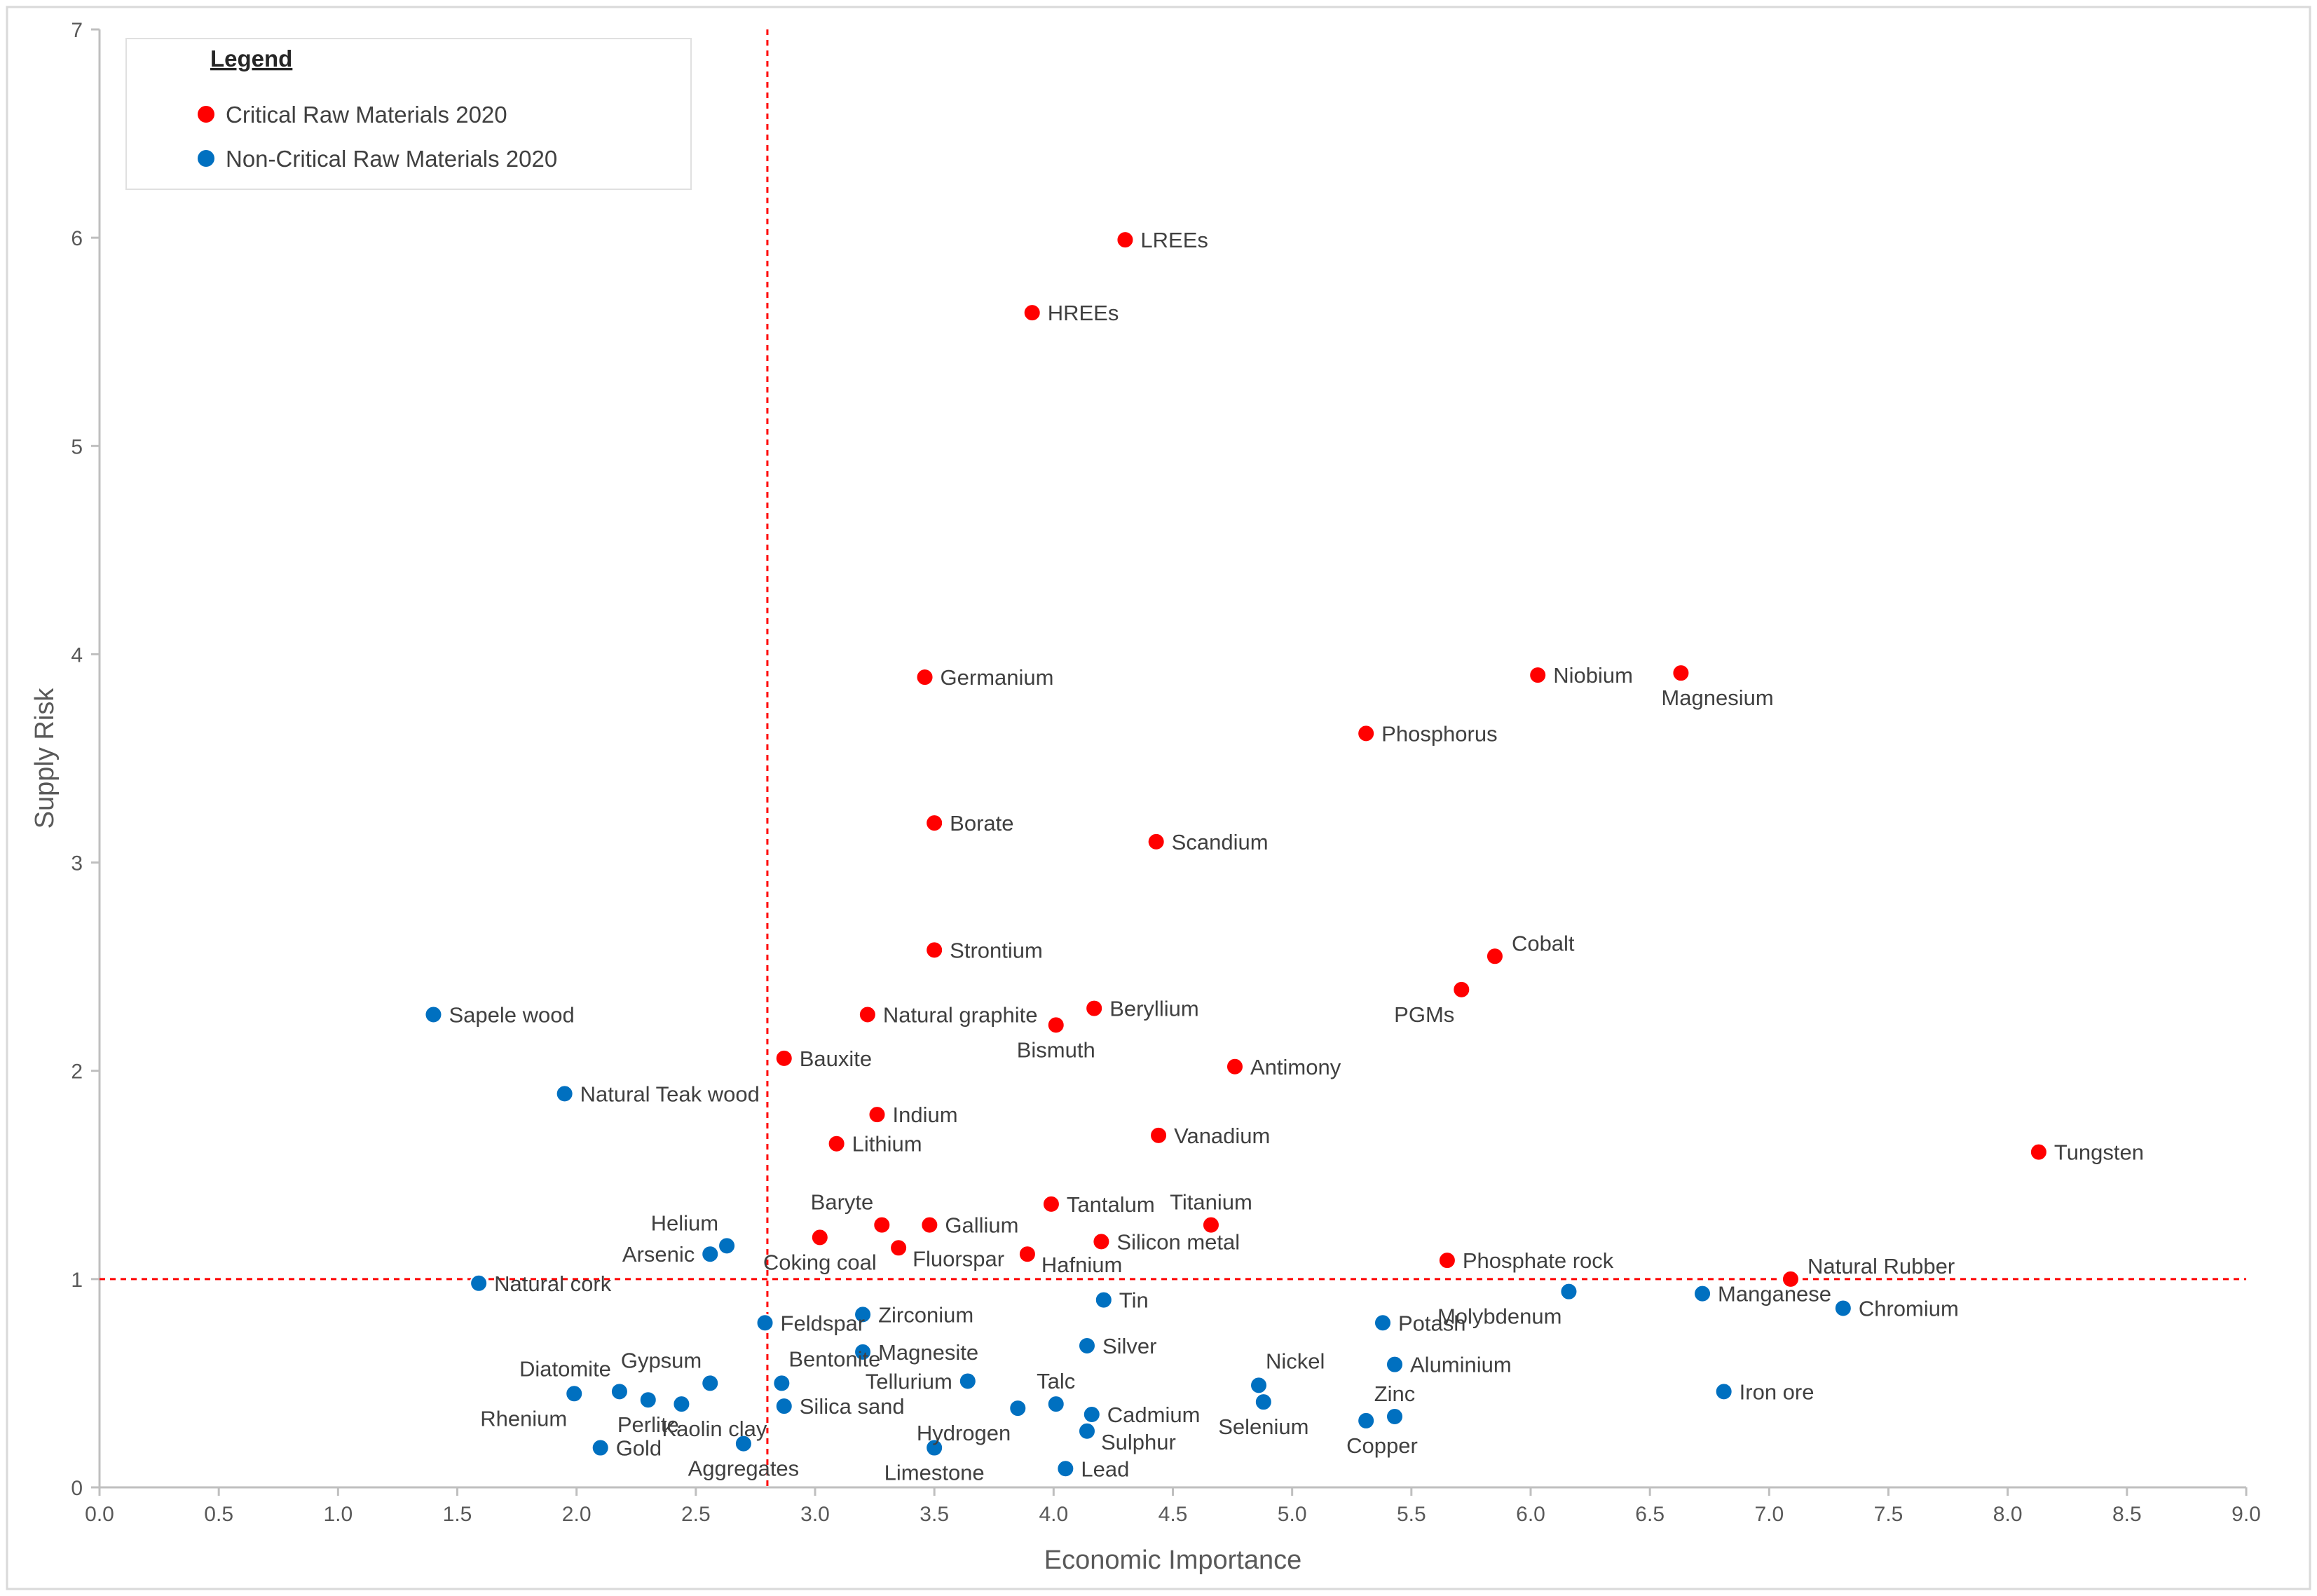 The width and height of the screenshot is (2317, 1596). What do you see at coordinates (1366, 734) in the screenshot?
I see `data-point-phosphorus` at bounding box center [1366, 734].